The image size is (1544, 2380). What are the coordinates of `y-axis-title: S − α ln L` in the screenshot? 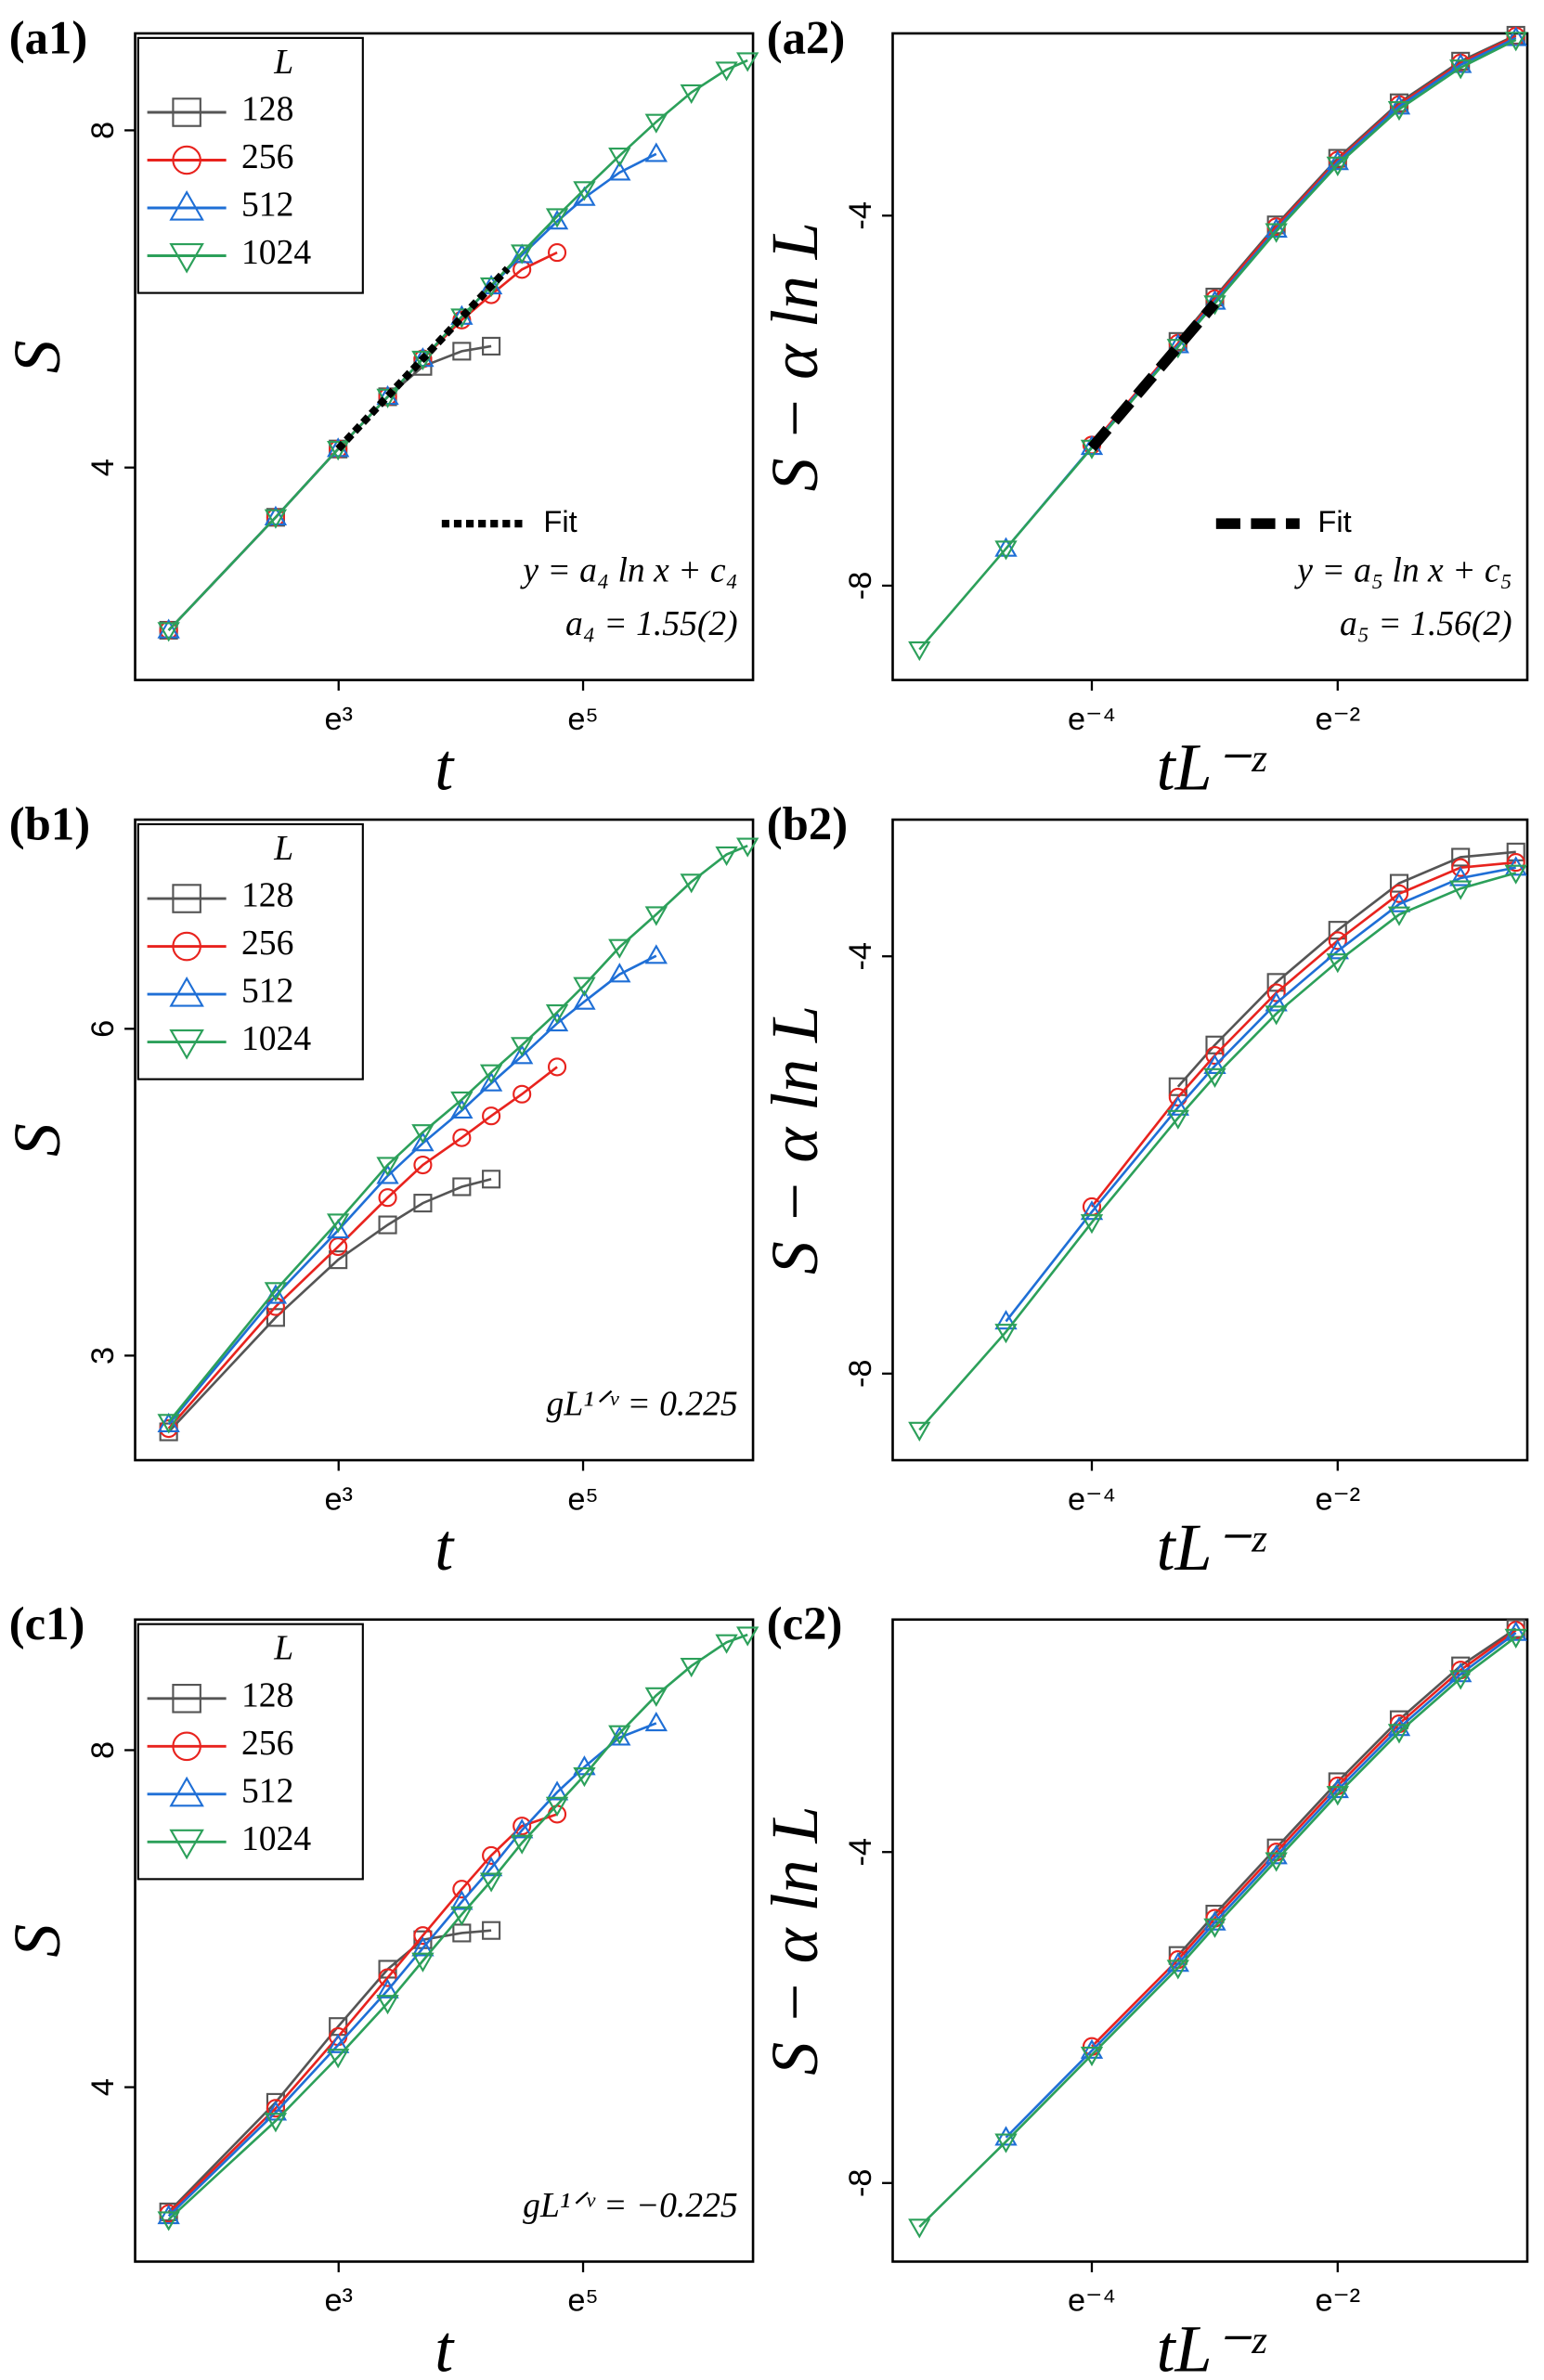 It's located at (795, 1941).